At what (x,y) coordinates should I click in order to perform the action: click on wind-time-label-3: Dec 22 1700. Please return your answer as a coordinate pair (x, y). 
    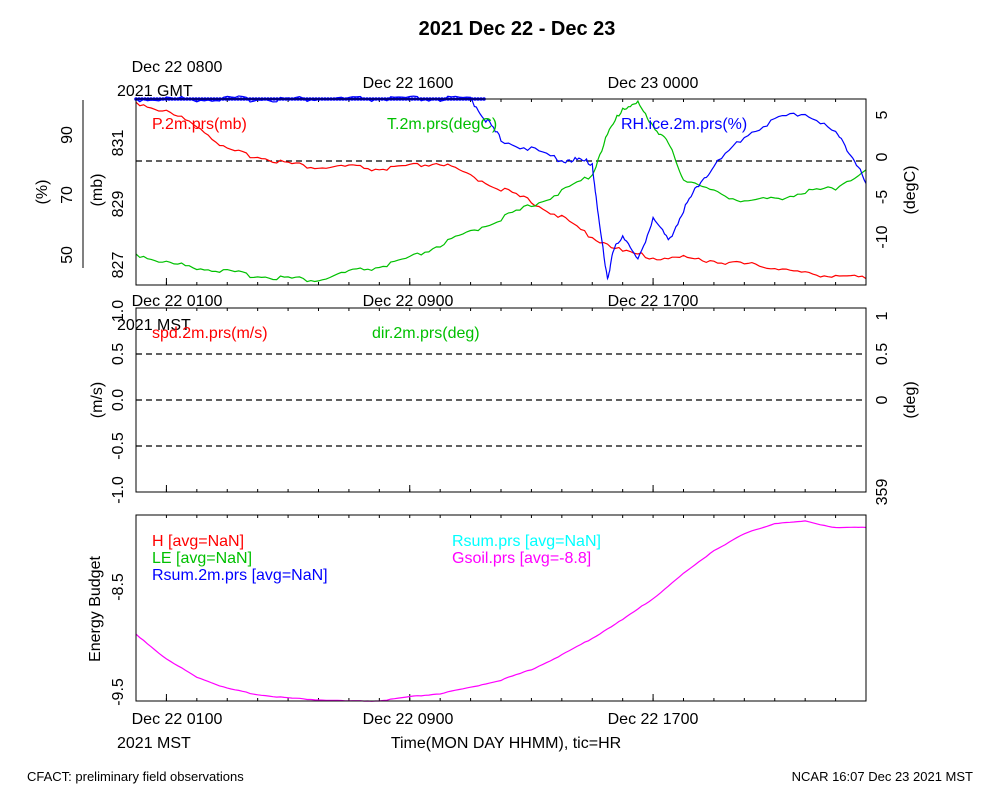
    Looking at the image, I should click on (653, 301).